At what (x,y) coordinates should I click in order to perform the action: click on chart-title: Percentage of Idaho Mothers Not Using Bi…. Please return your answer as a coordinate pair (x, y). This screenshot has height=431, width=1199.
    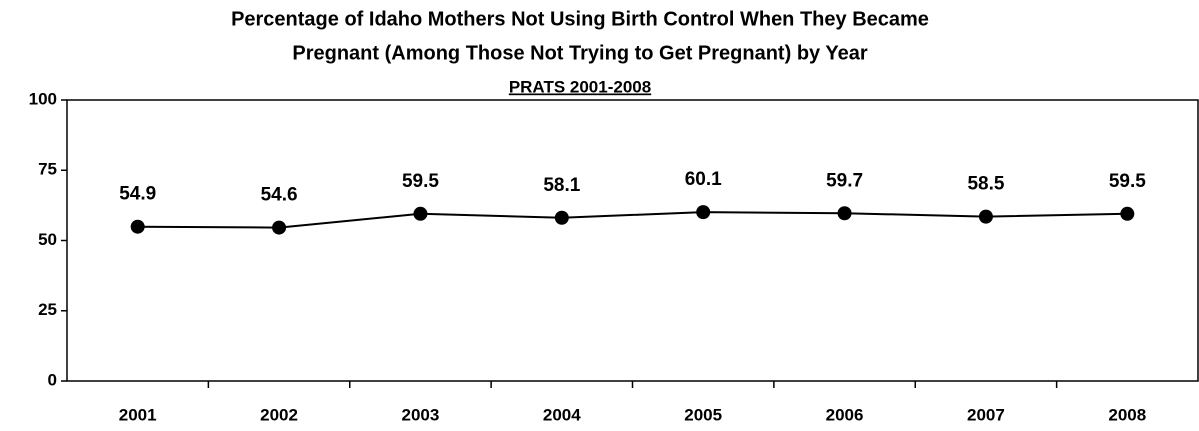
    Looking at the image, I should click on (580, 19).